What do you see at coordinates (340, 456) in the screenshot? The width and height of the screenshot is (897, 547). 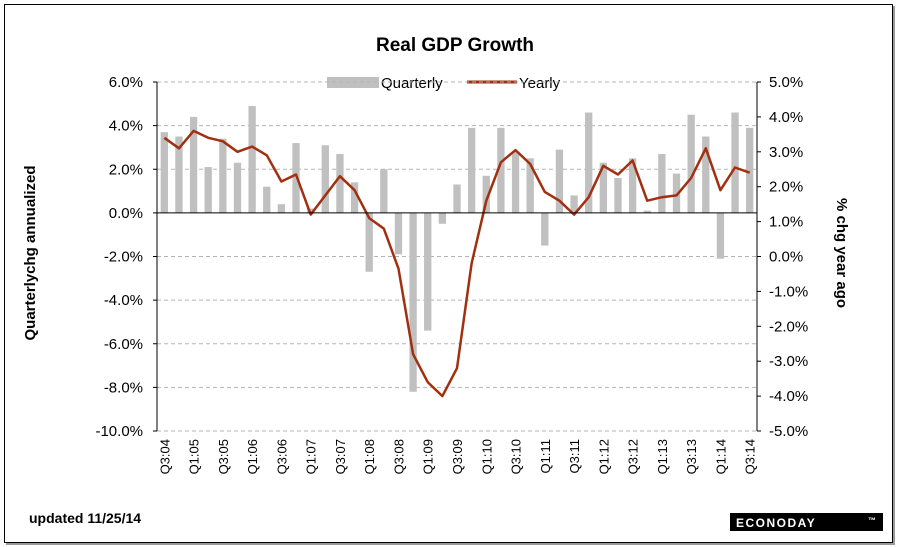 I see `x-tick-label: Q3:07` at bounding box center [340, 456].